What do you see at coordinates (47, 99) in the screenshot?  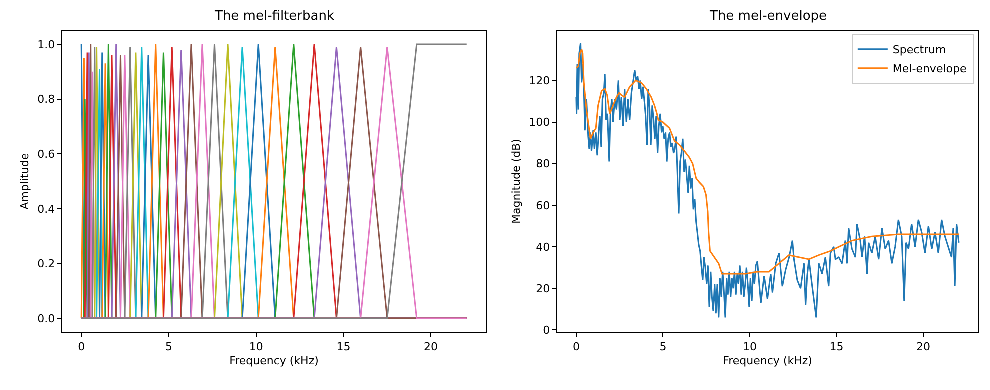 I see `y-tick-label: 0.8` at bounding box center [47, 99].